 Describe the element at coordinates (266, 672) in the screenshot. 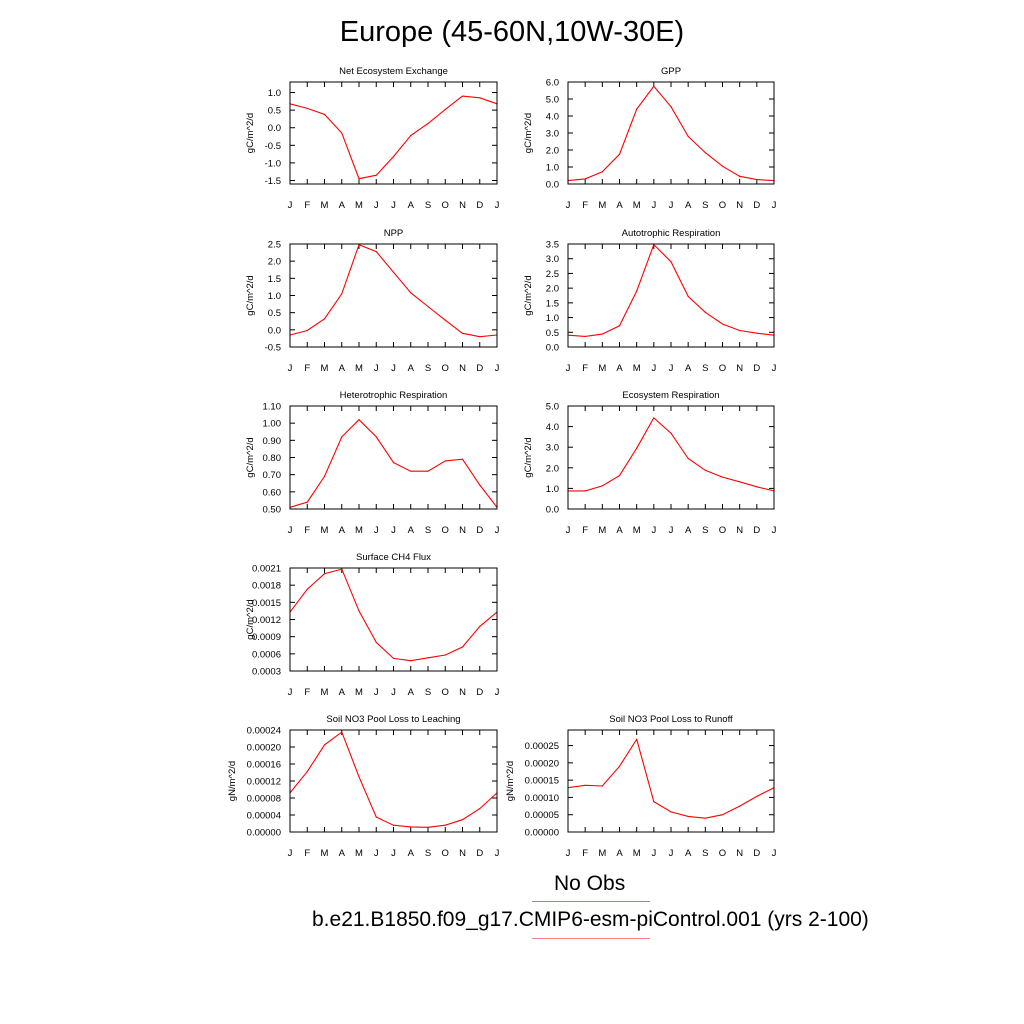

I see `panel-7-y-tick-label: 0.0003` at that location.